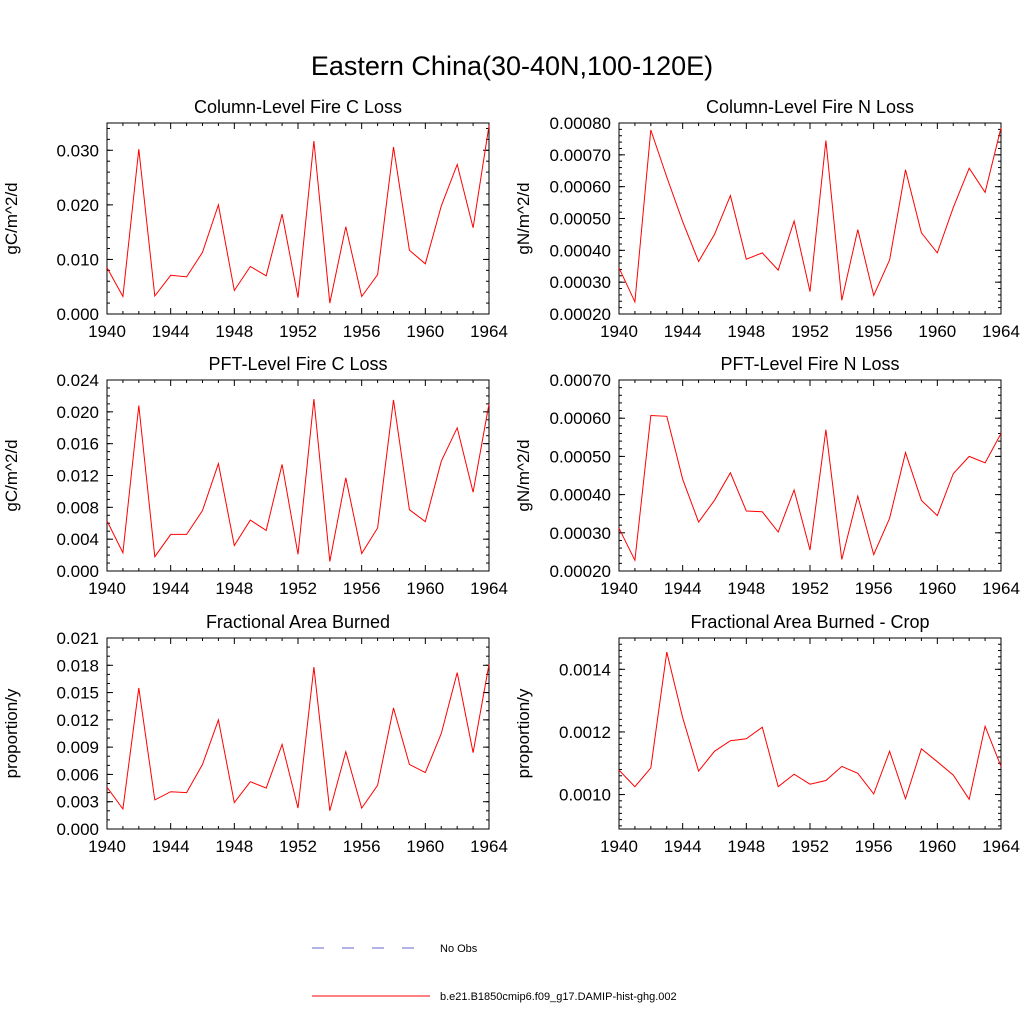 This screenshot has width=1024, height=1024. I want to click on y-tick-label: 0.006, so click(77, 774).